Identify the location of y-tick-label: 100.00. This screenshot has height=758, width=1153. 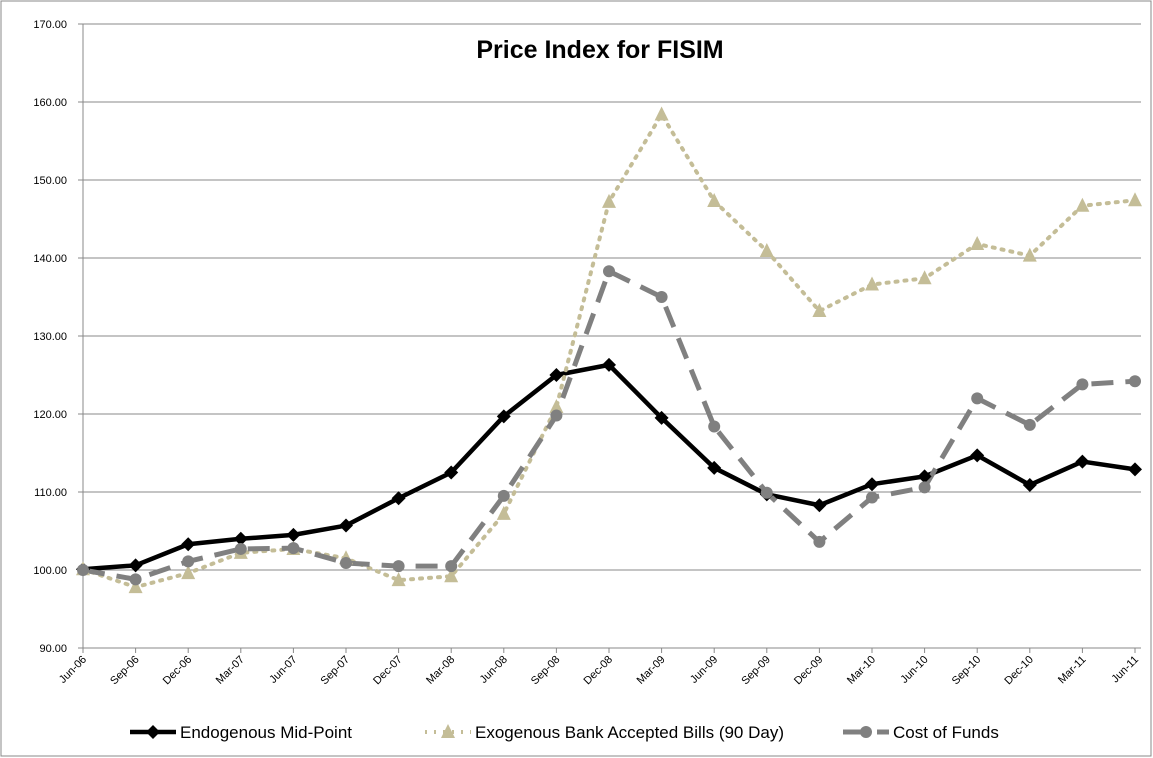
(50, 571).